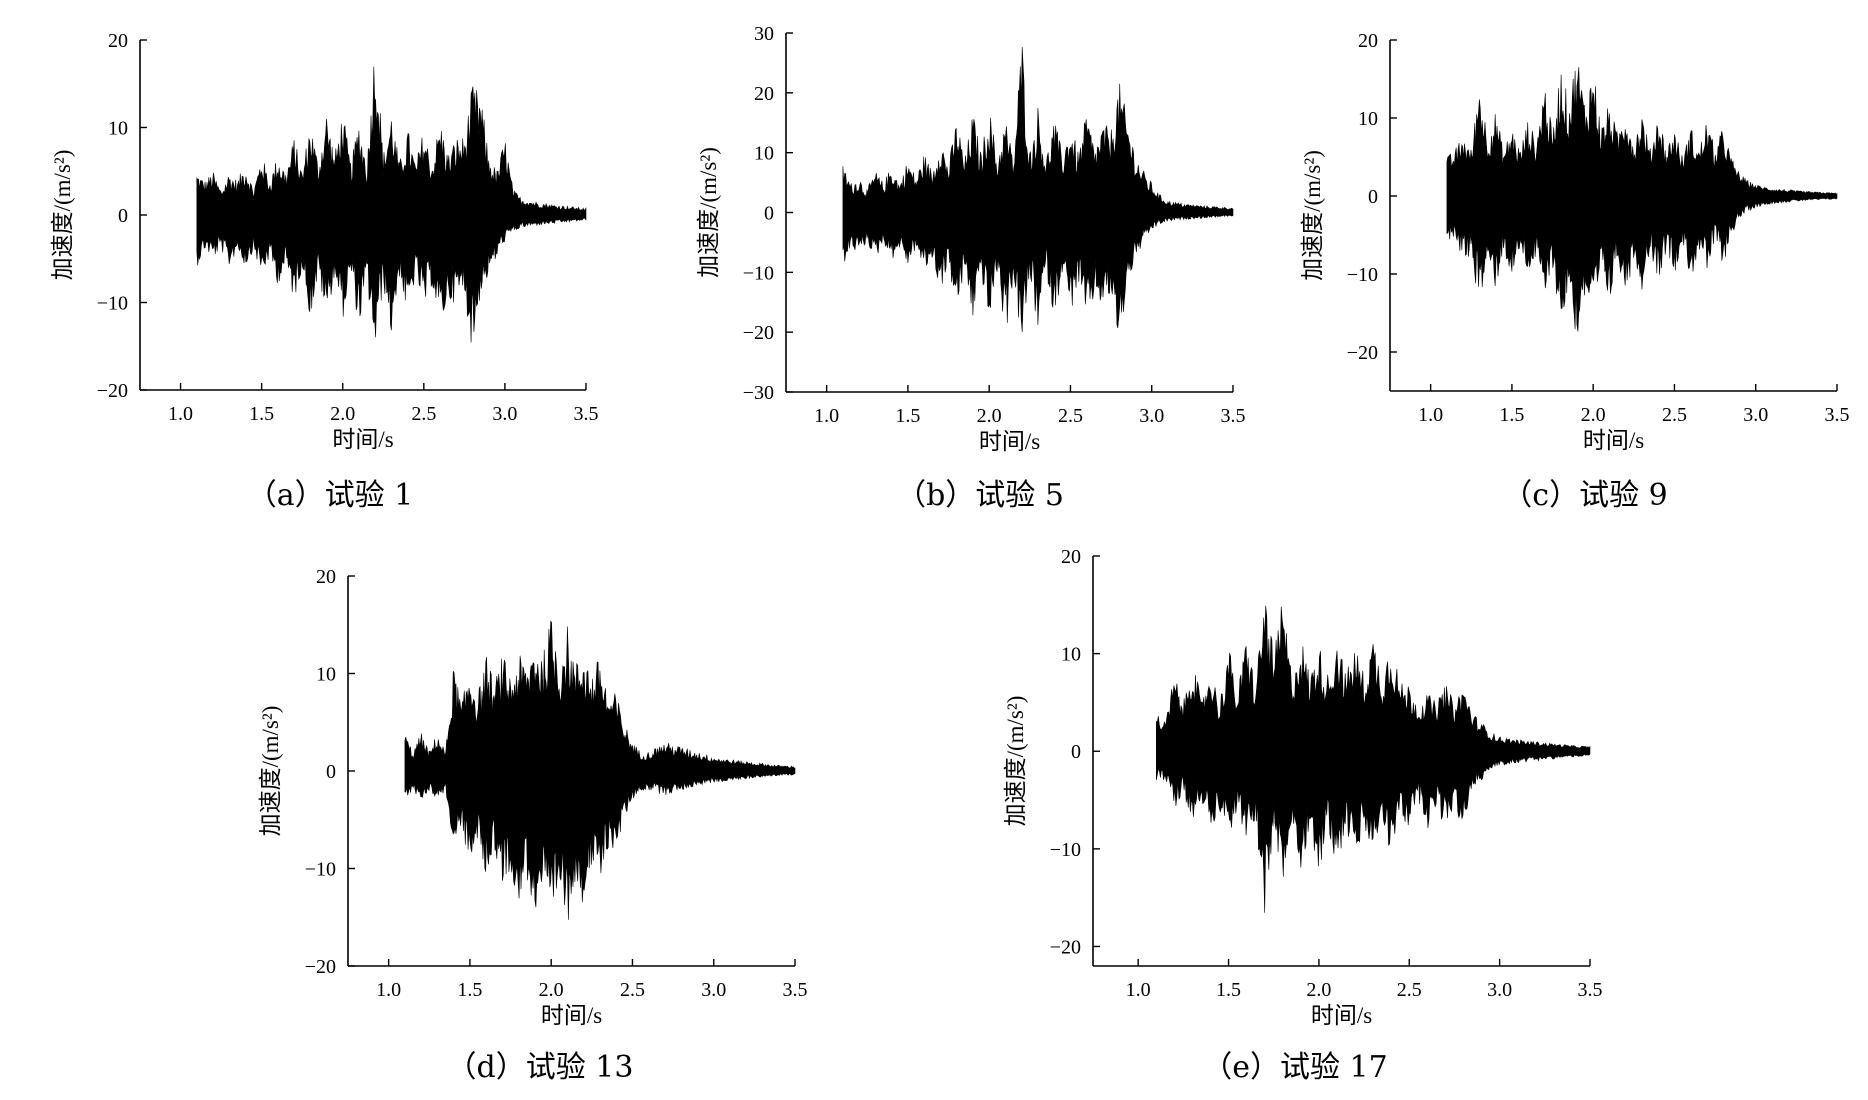 This screenshot has width=1868, height=1100. Describe the element at coordinates (1584, 495) in the screenshot. I see `panel-caption: （c）试验 9` at that location.